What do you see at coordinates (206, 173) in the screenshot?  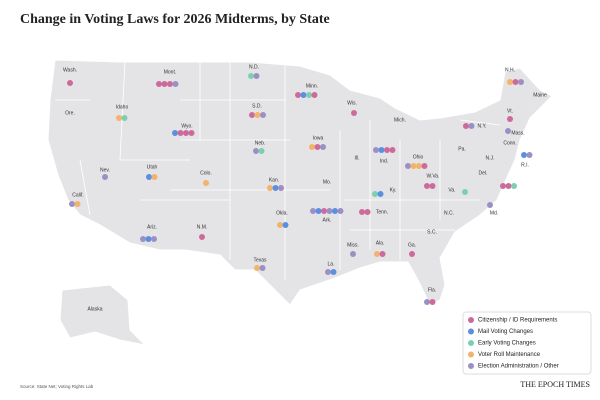 I see `state-label: Colo.` at bounding box center [206, 173].